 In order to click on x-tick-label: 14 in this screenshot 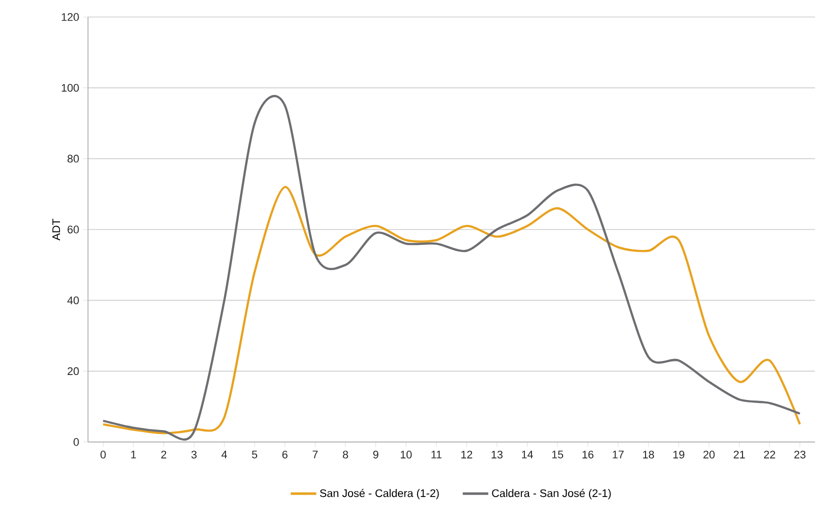, I will do `click(527, 454)`.